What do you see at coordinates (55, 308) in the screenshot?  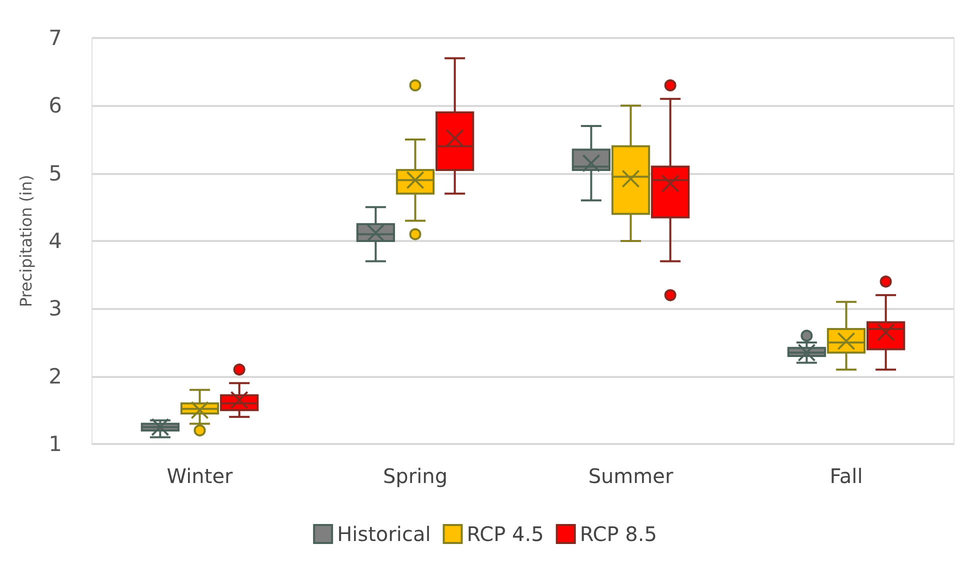 I see `y-tick-label: 3` at bounding box center [55, 308].